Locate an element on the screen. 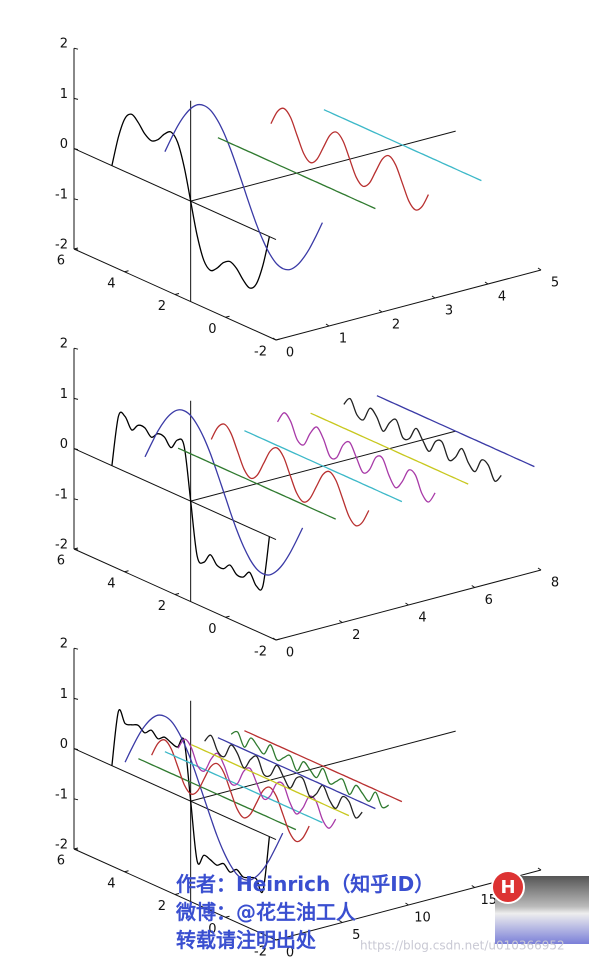 This screenshot has width=600, height=966. x-tick-label: 10 is located at coordinates (422, 918).